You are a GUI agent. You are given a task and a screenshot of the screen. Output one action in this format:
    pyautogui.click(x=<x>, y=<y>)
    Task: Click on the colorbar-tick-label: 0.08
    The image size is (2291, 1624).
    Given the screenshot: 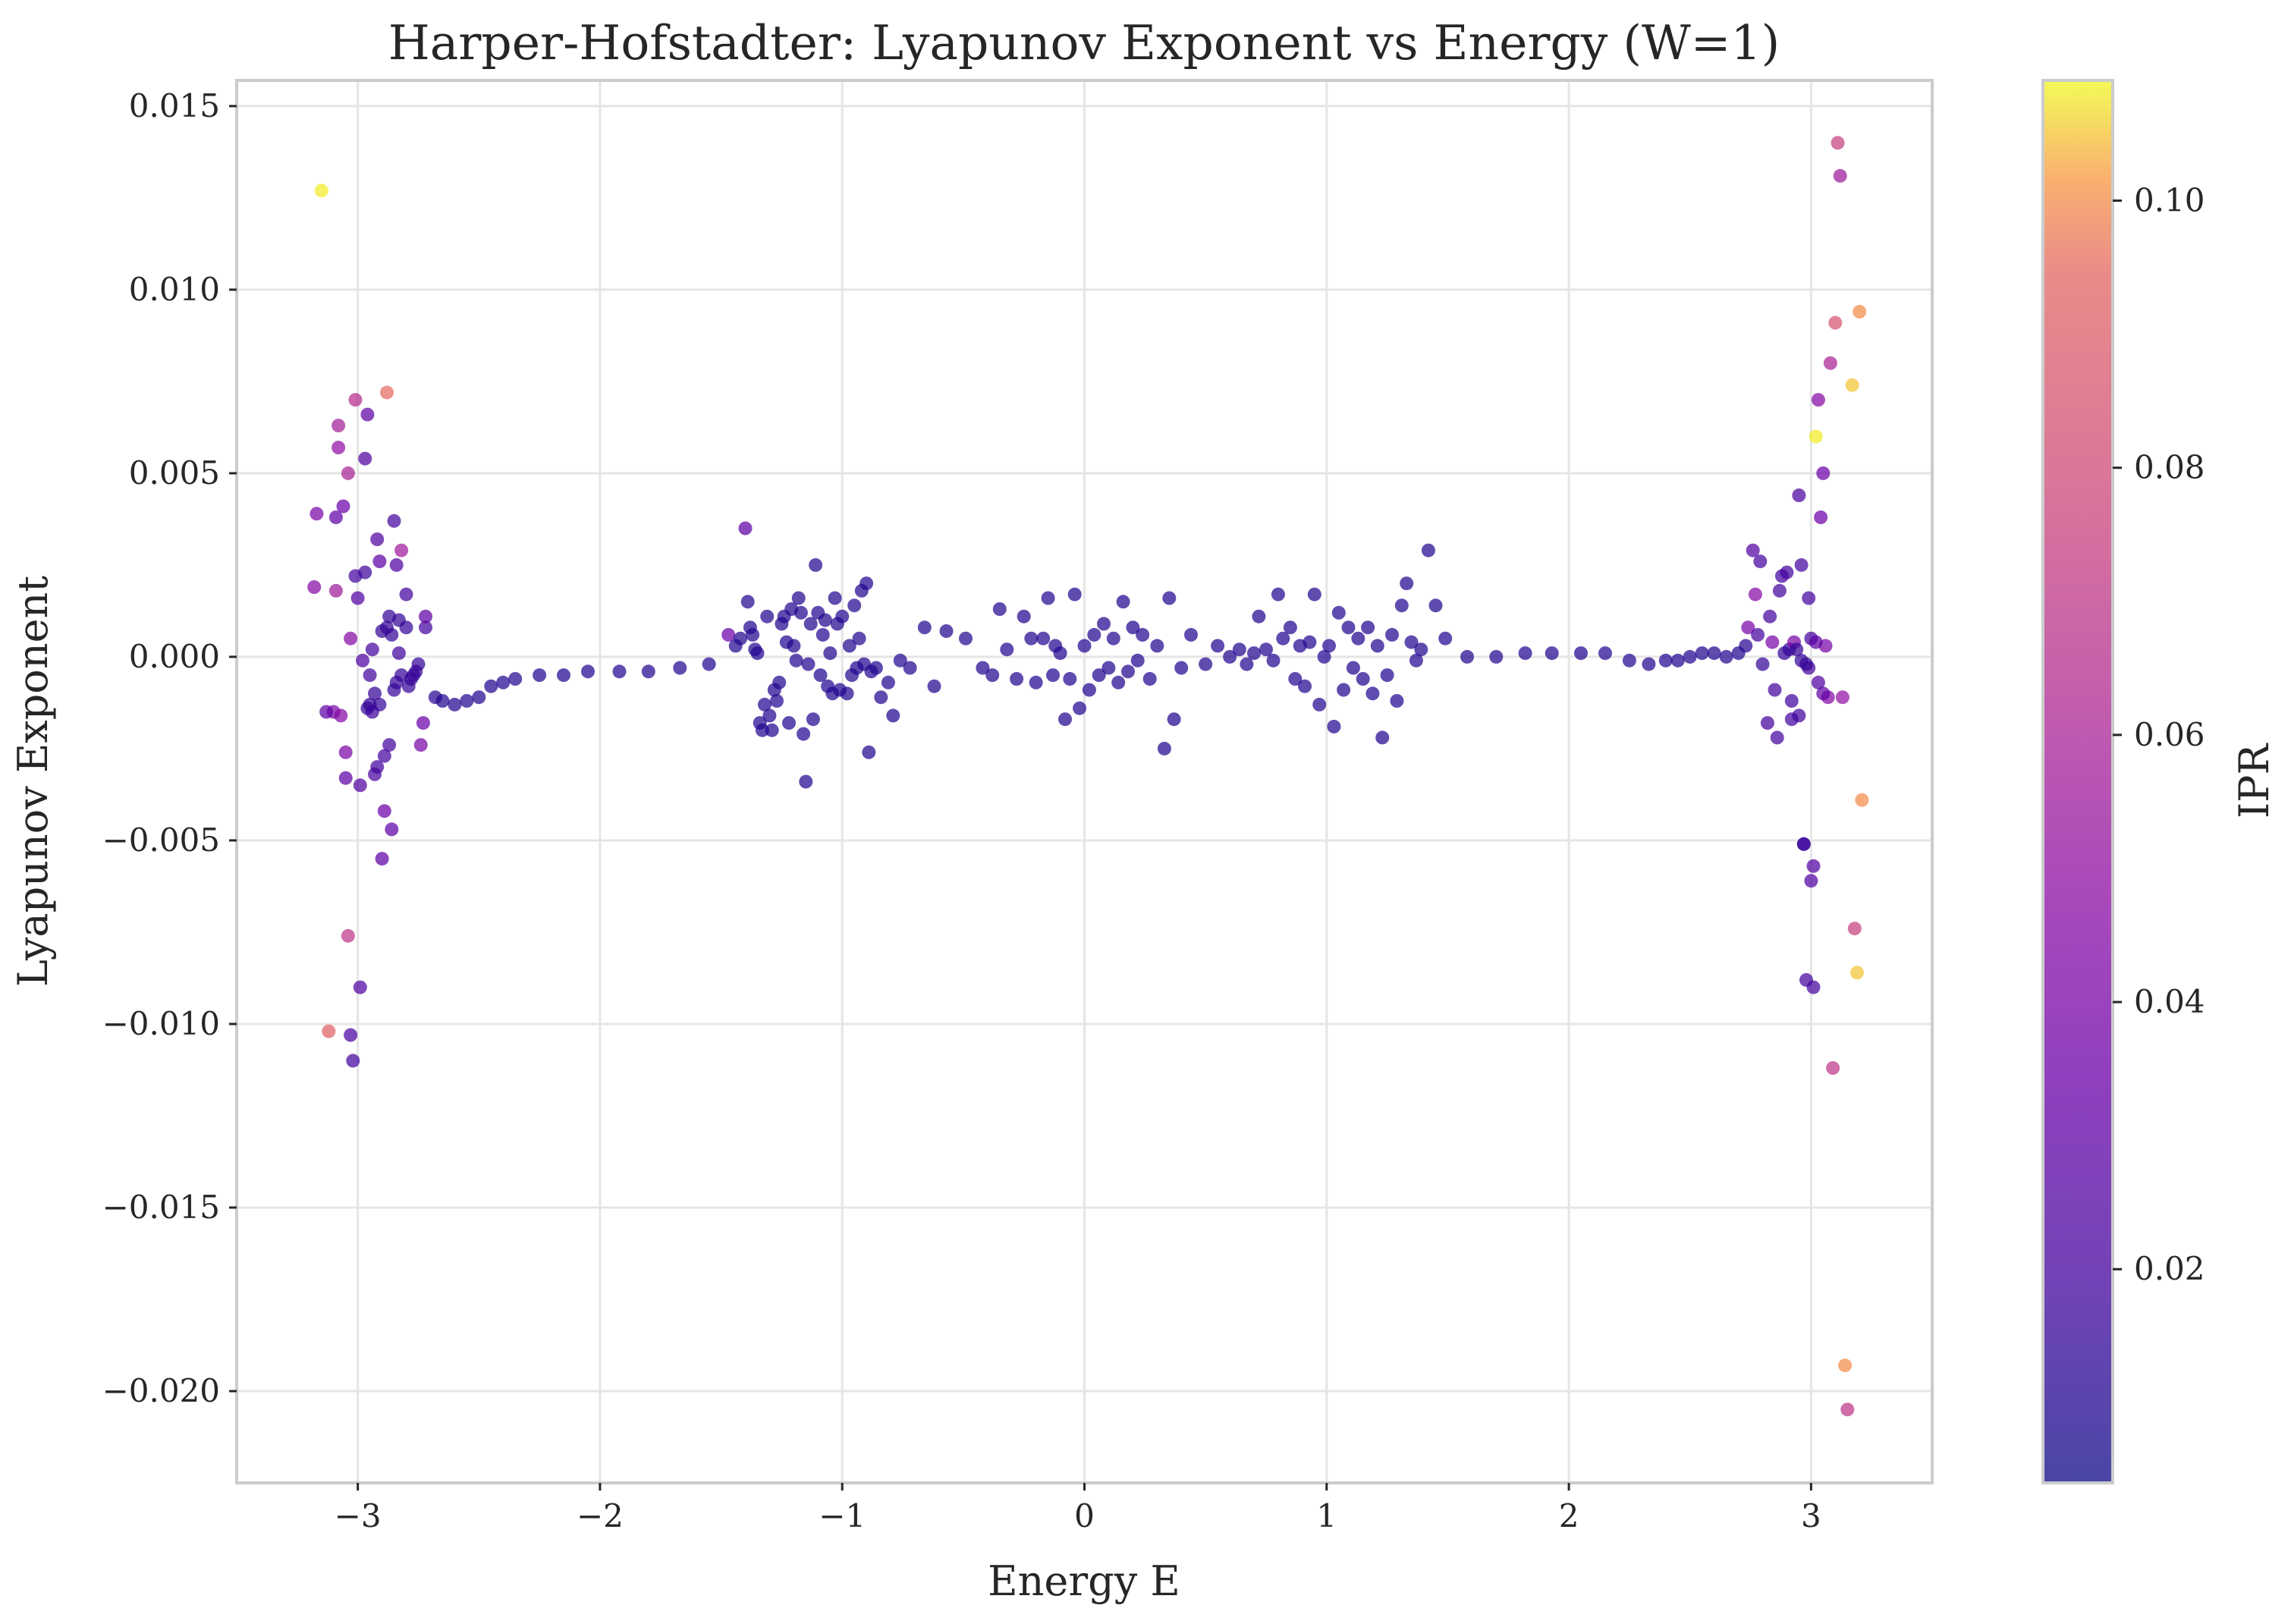 What is the action you would take?
    pyautogui.click(x=2169, y=467)
    